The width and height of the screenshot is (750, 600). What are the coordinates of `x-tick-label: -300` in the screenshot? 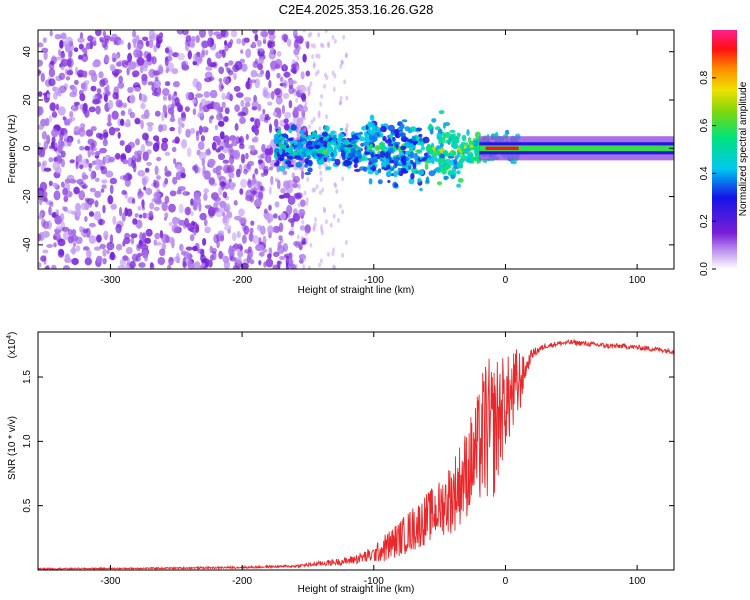 It's located at (110, 581).